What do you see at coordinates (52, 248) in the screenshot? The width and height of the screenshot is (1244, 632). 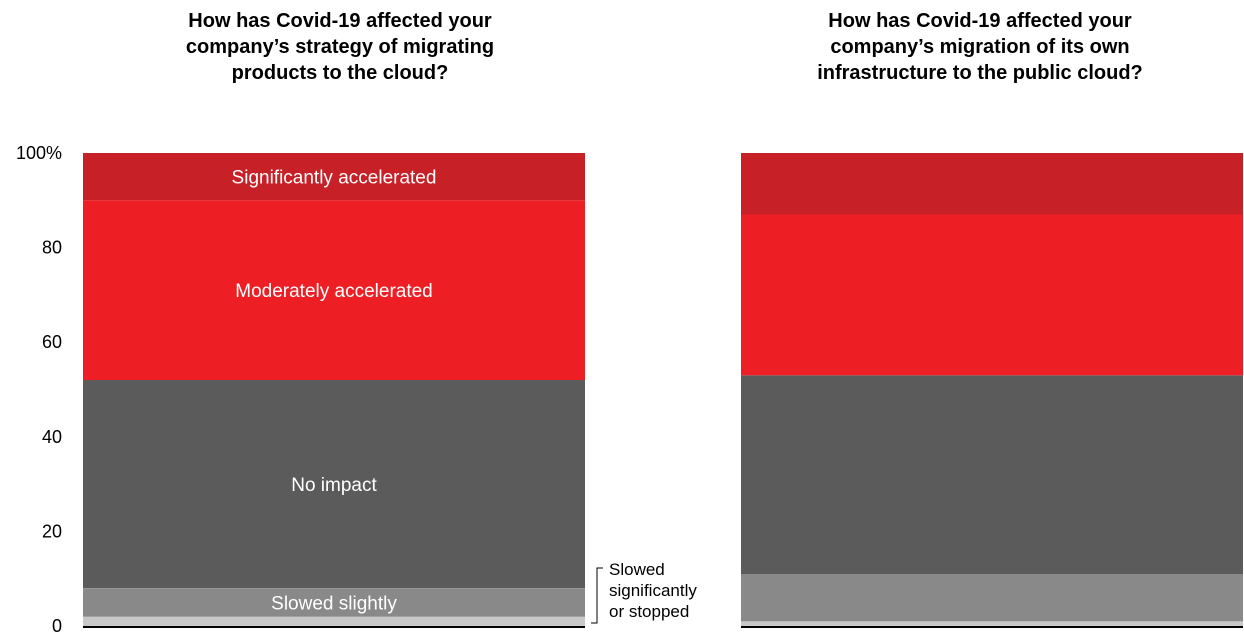 I see `y-tick-label: 80` at bounding box center [52, 248].